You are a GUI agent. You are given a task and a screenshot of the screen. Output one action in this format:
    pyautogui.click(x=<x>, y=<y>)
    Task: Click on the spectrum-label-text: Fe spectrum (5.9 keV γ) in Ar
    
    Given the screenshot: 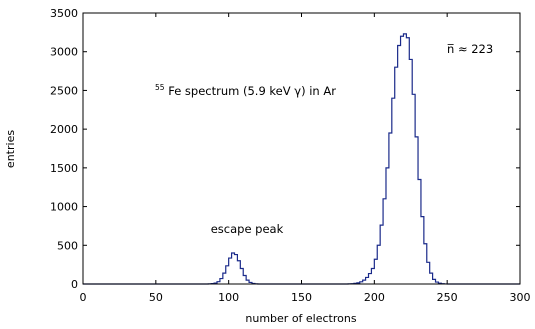 What is the action you would take?
    pyautogui.click(x=252, y=91)
    